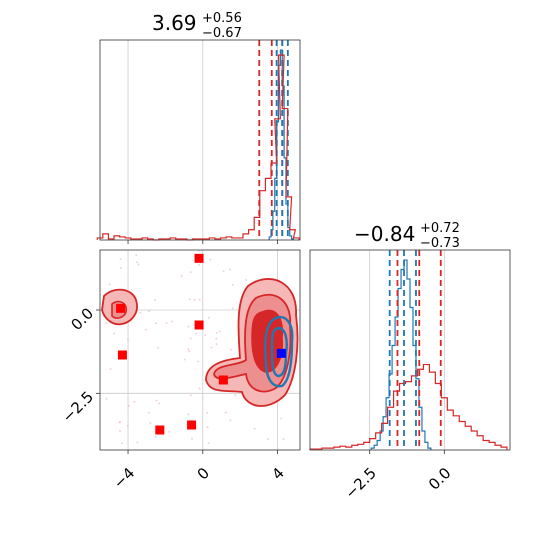 The width and height of the screenshot is (550, 550). I want to click on blue-contour-outer, so click(279, 351).